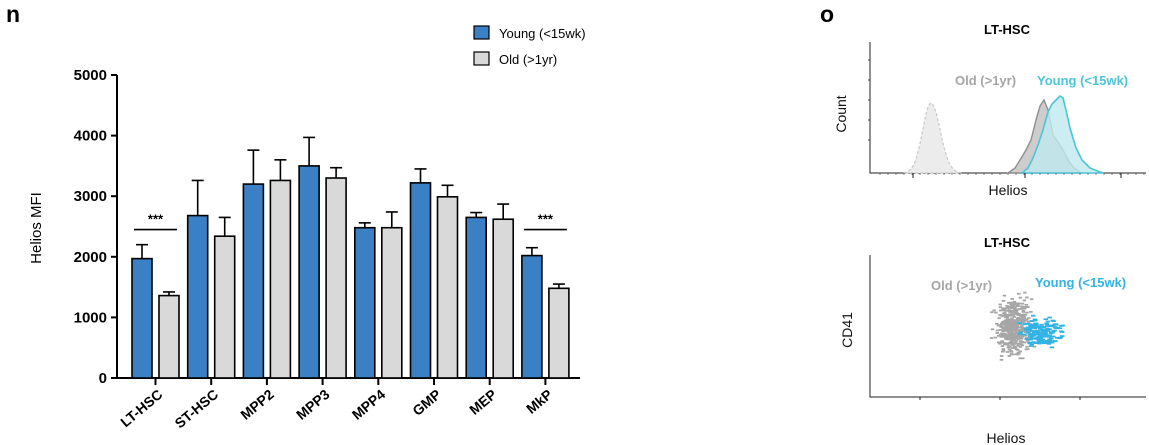 The image size is (1149, 445). Describe the element at coordinates (841, 113) in the screenshot. I see `histogram-y-axis-title: Count` at that location.